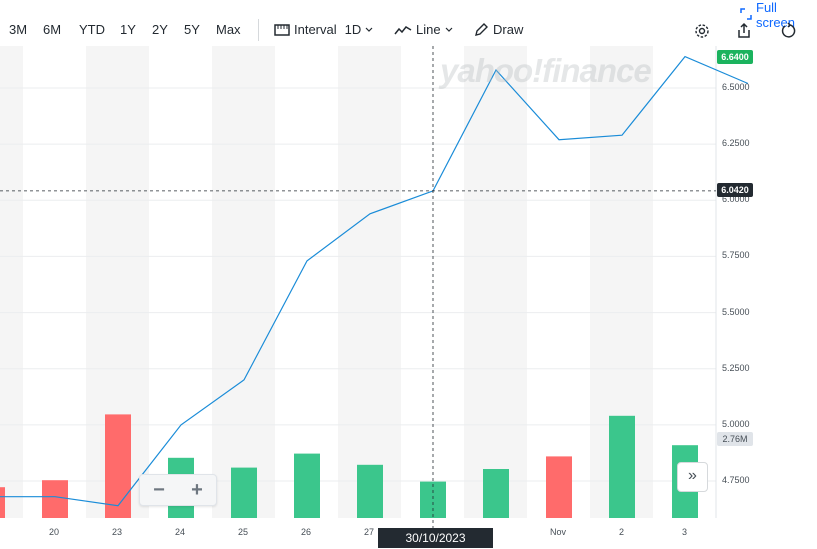 This screenshot has width=817, height=549. What do you see at coordinates (428, 29) in the screenshot?
I see `chart-type-label: Line` at bounding box center [428, 29].